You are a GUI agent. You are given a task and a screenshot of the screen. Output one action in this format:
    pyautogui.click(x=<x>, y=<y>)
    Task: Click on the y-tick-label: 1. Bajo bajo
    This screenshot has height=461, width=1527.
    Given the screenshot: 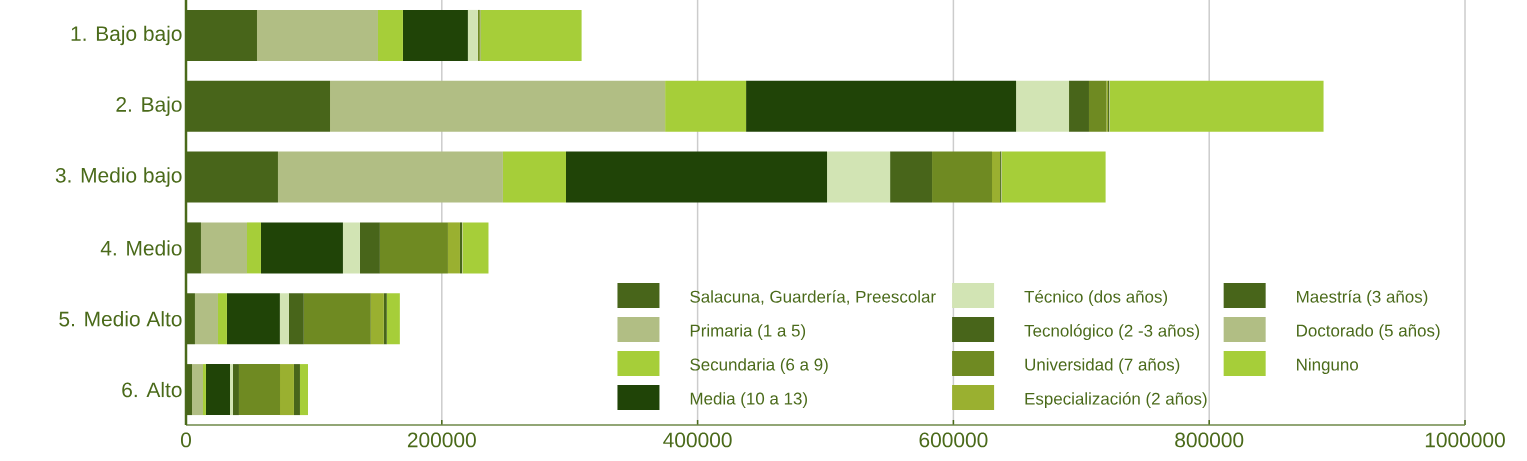 What is the action you would take?
    pyautogui.click(x=126, y=35)
    